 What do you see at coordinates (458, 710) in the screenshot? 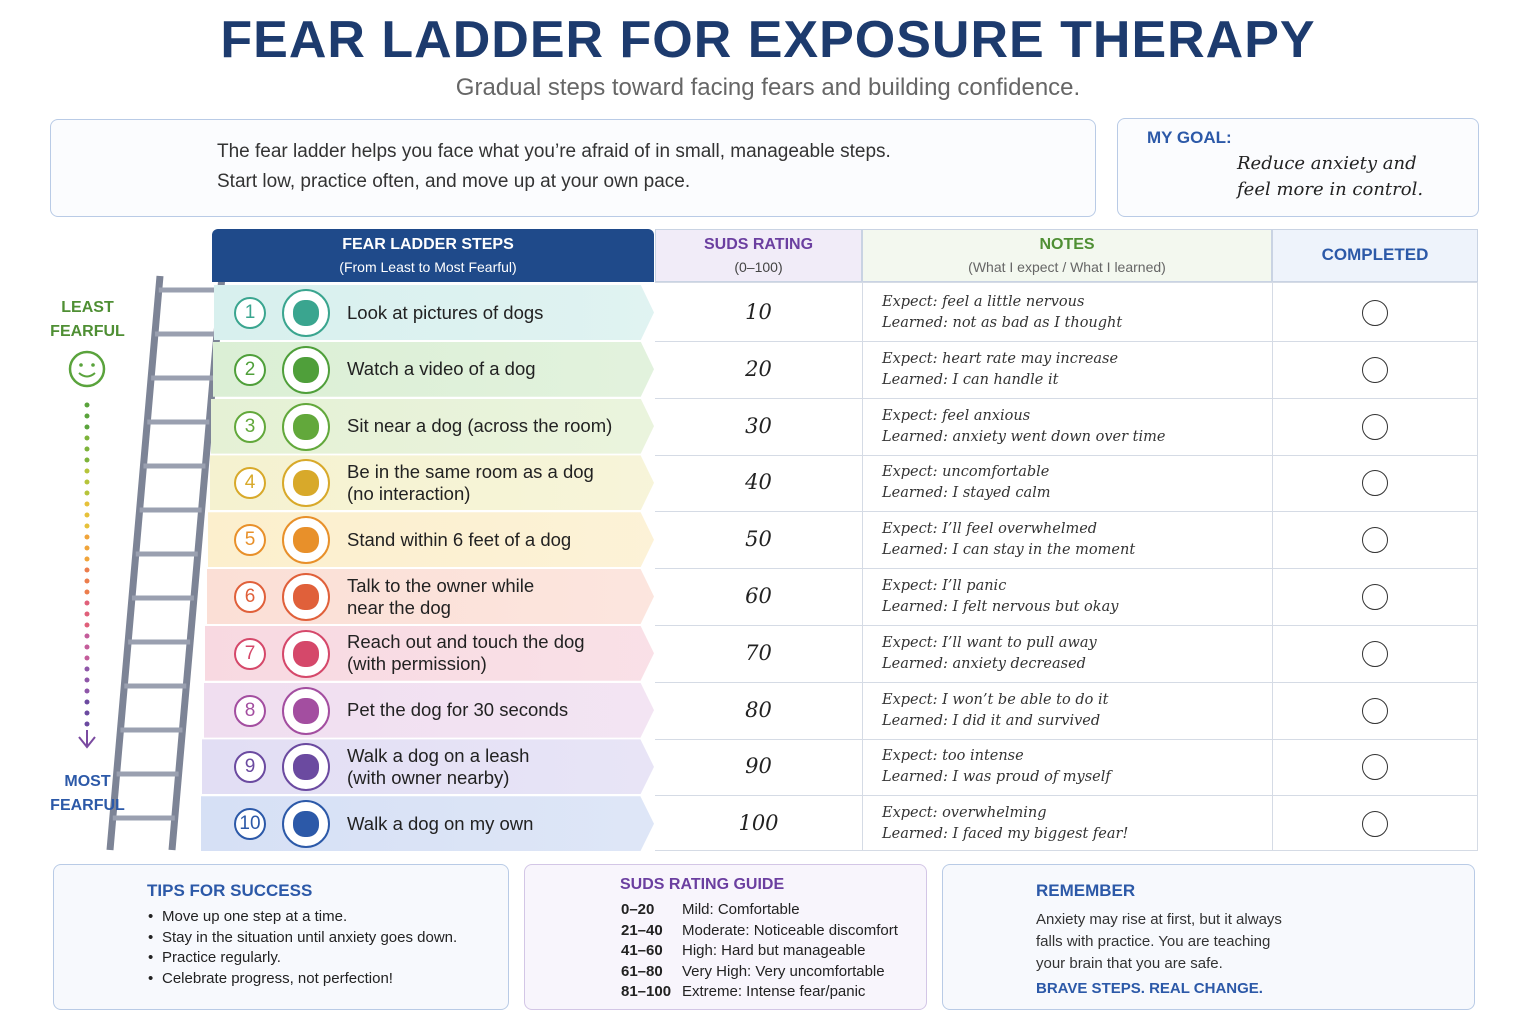
I see `step-text: Pet the dog for 30 seconds` at bounding box center [458, 710].